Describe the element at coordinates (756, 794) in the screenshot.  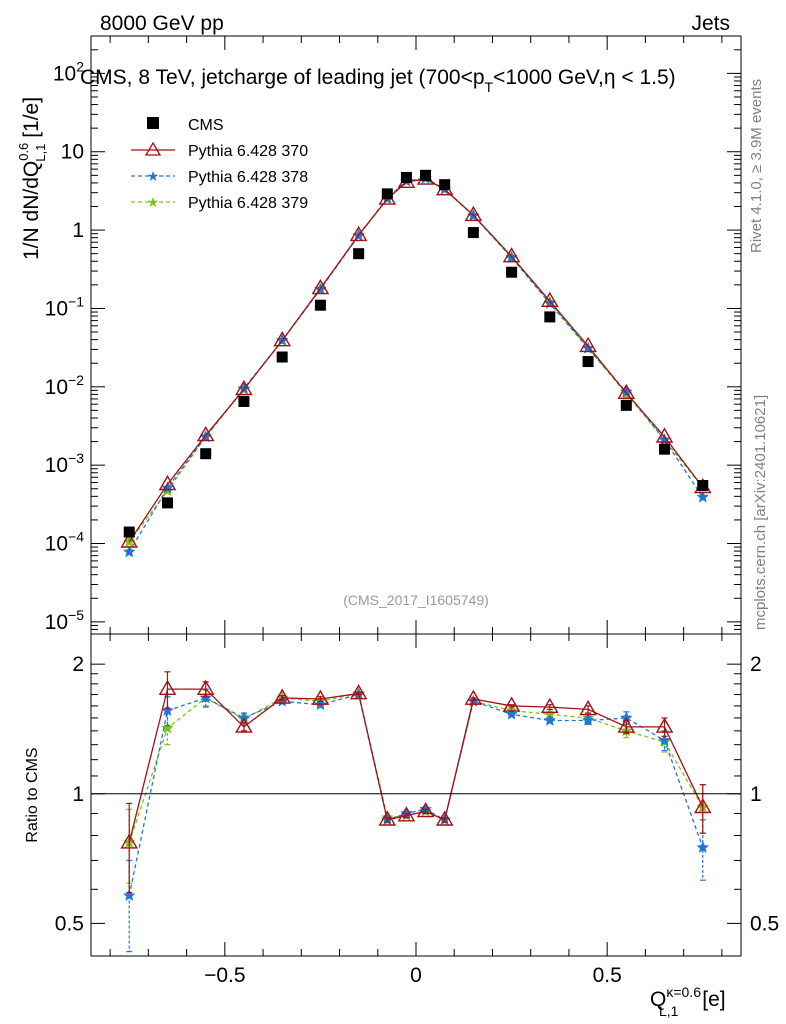
I see `ratio-y-tick-label-right: 1` at that location.